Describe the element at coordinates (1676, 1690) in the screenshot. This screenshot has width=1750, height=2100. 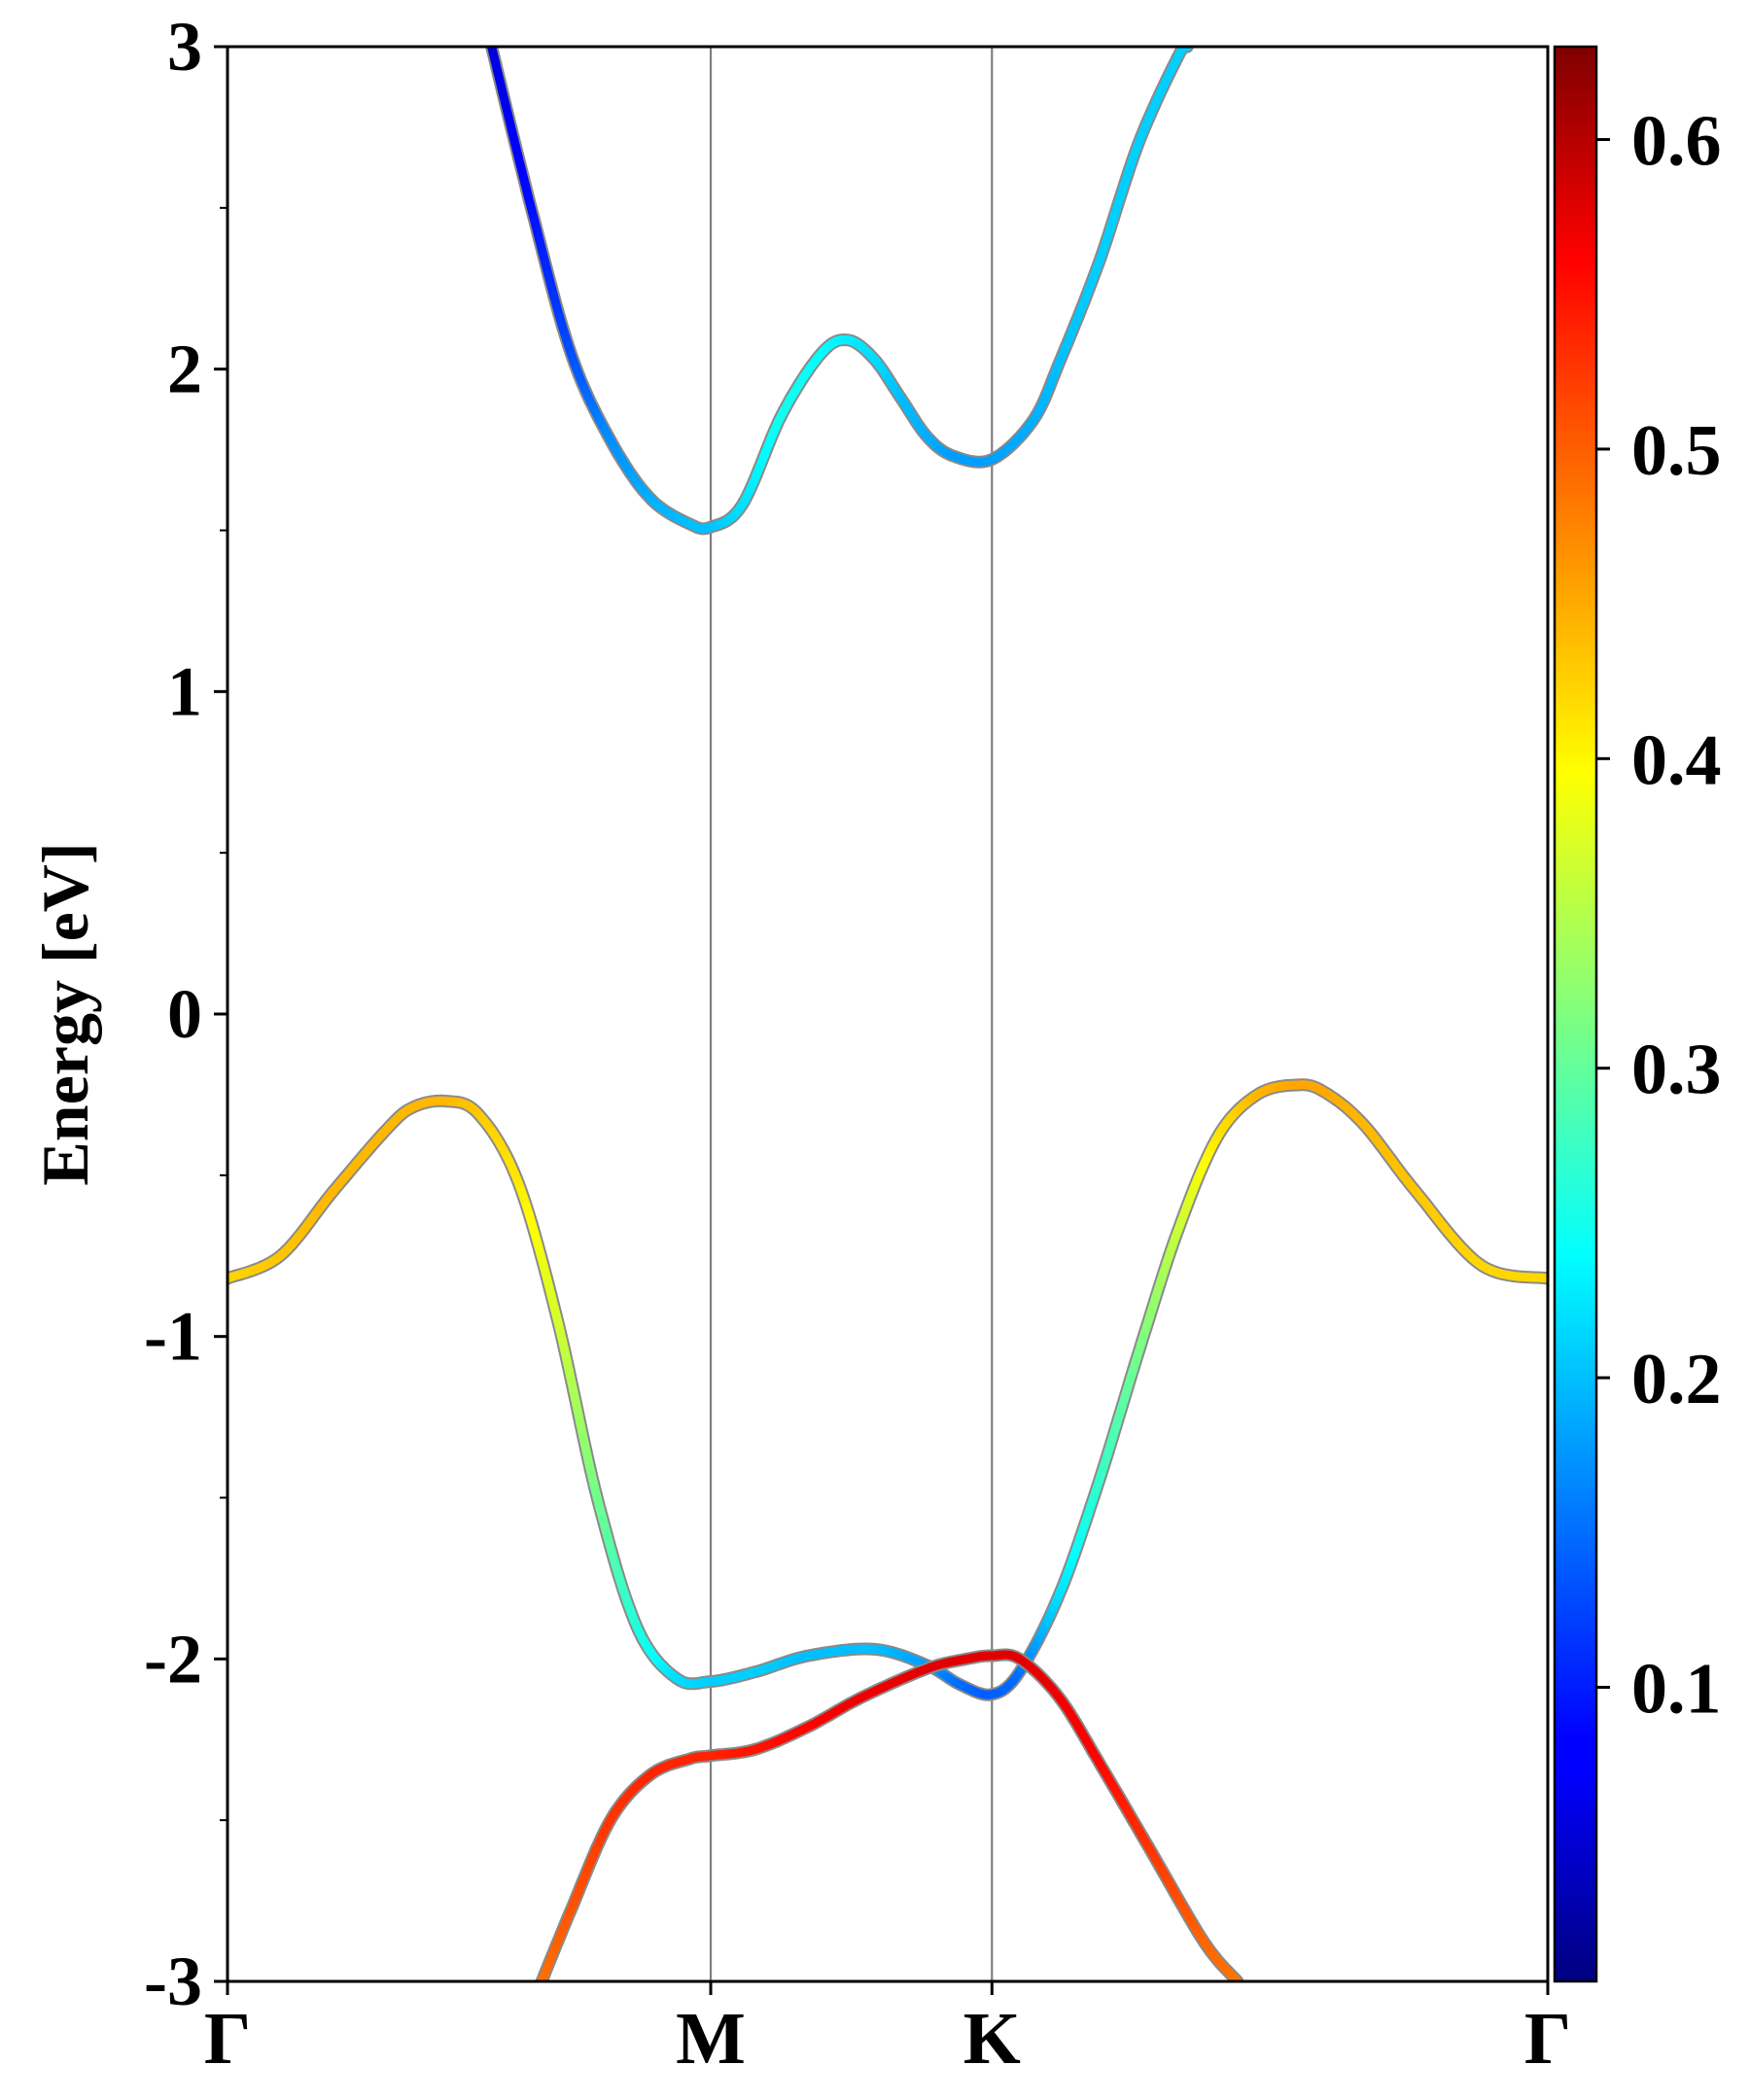
I see `colorbar-tick-label: 0.1` at that location.